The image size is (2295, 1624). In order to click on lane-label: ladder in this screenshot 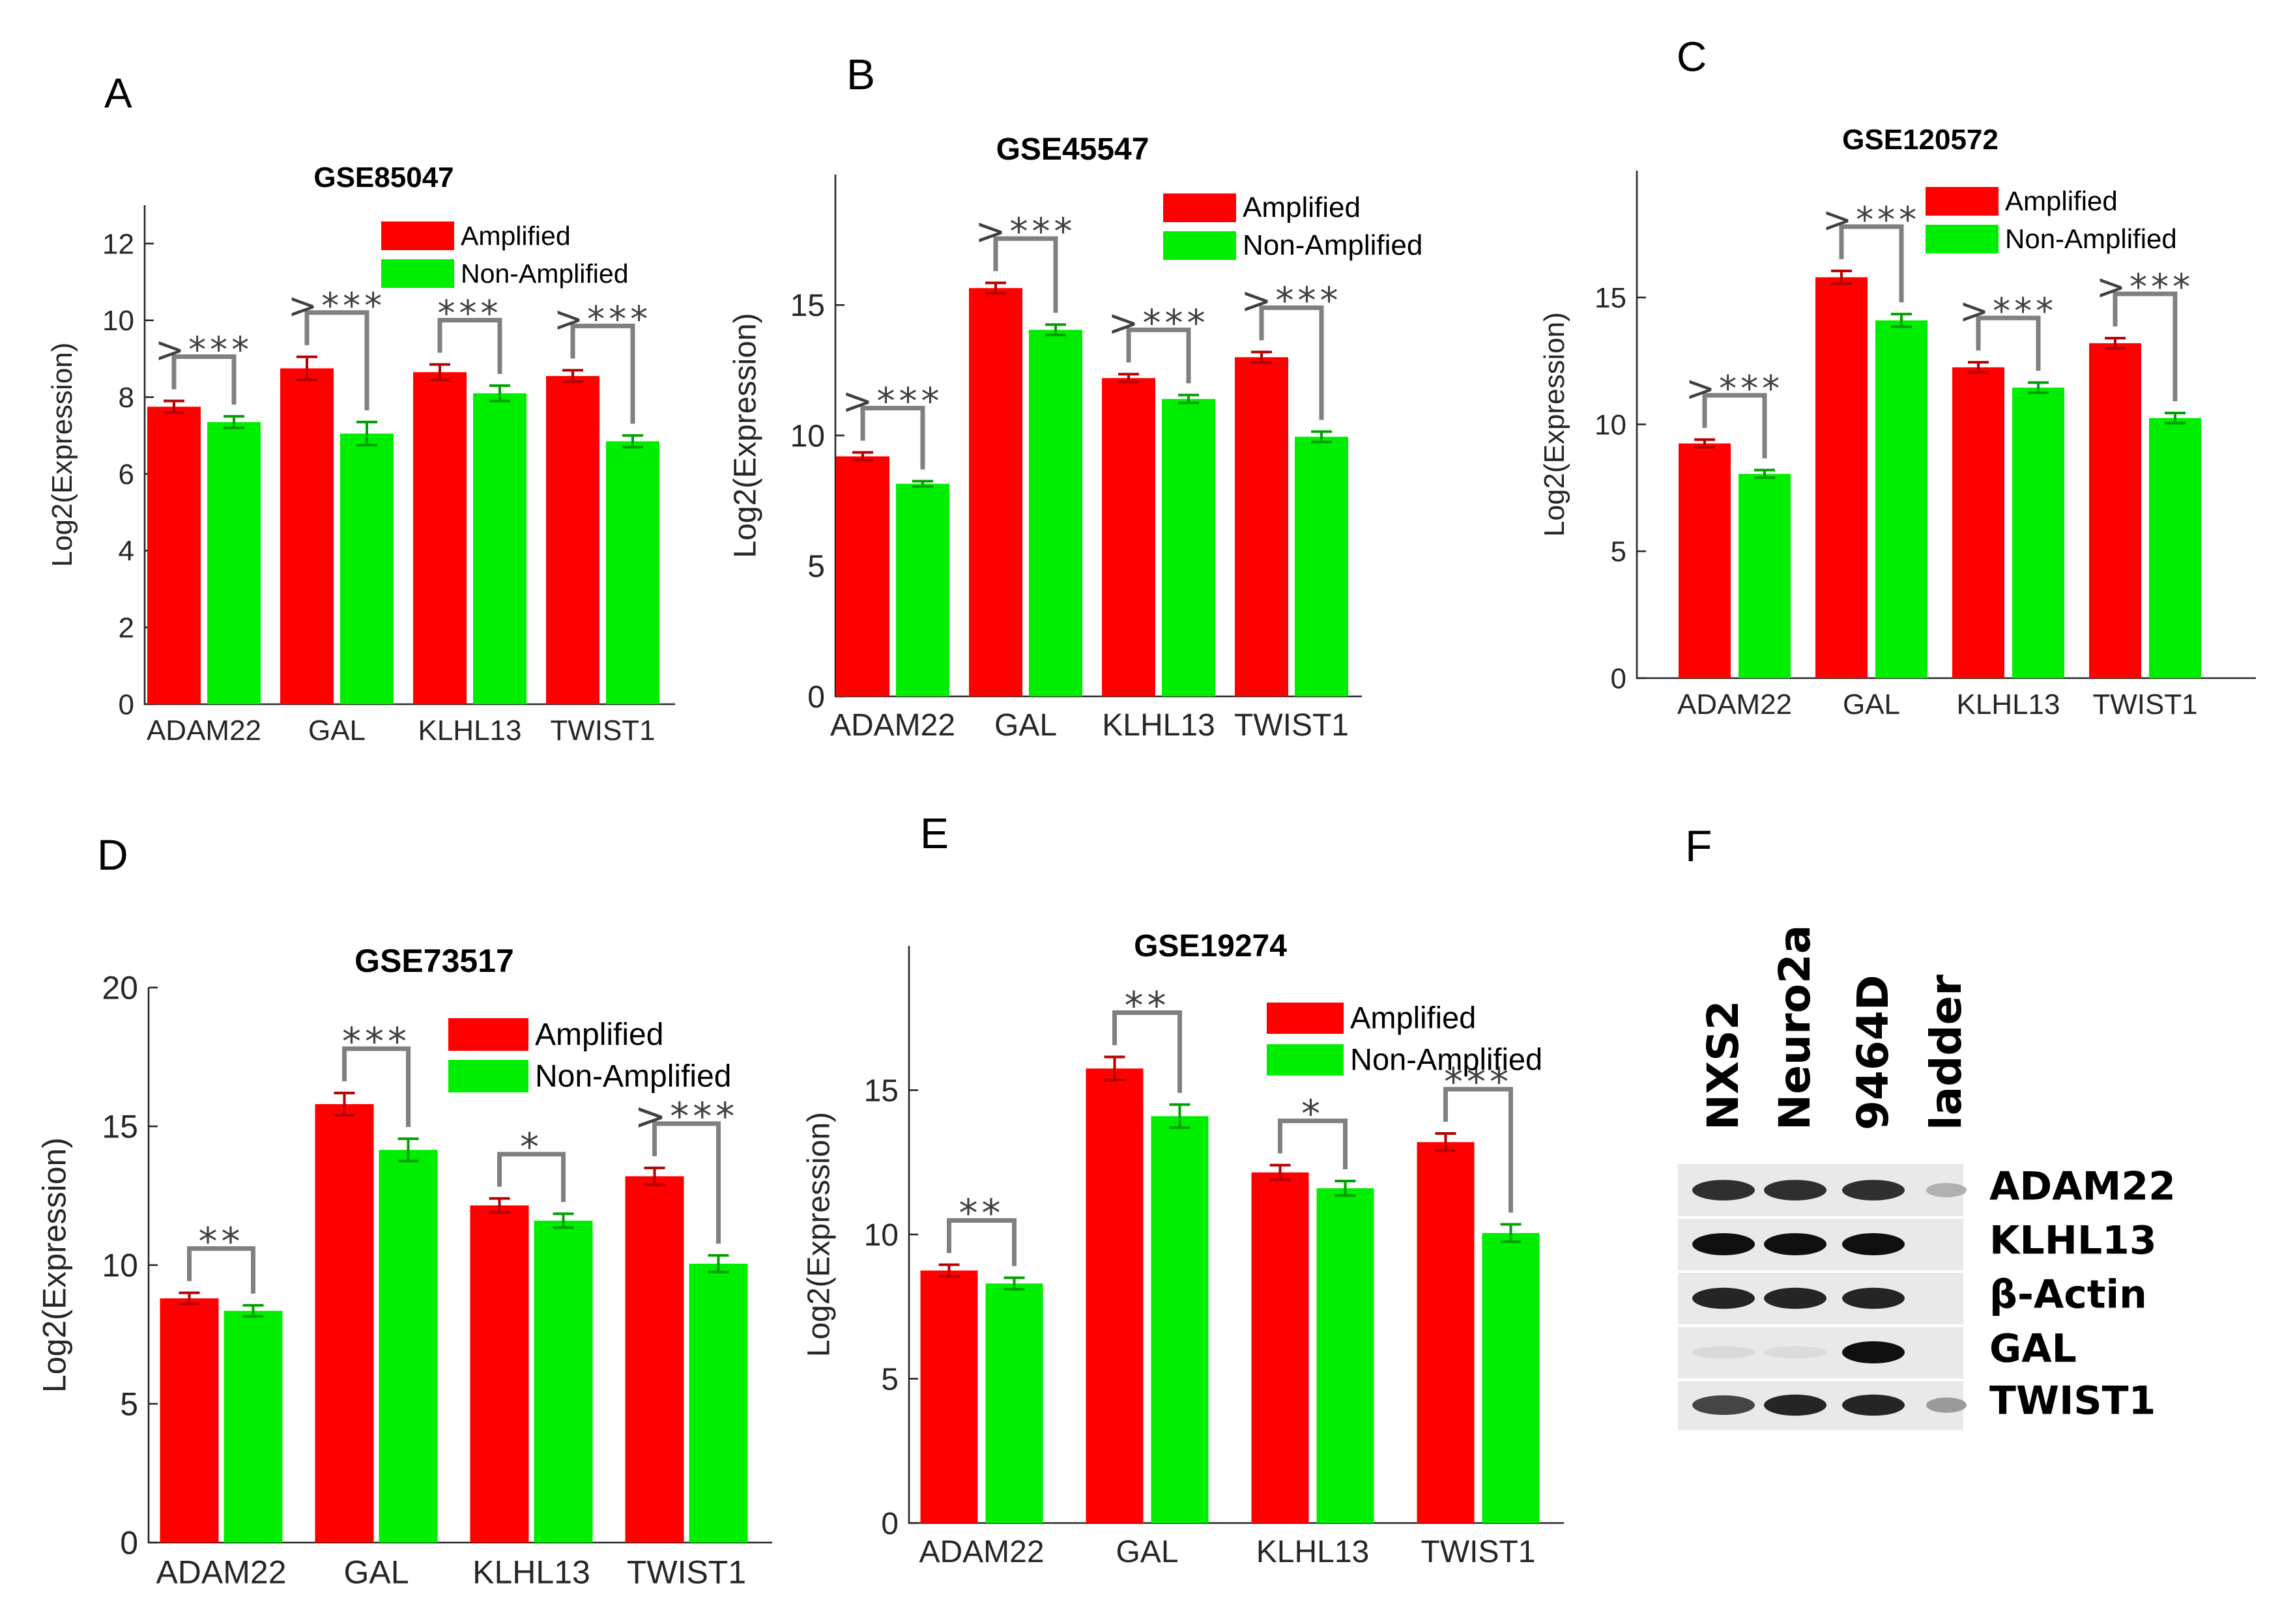, I will do `click(1946, 1052)`.